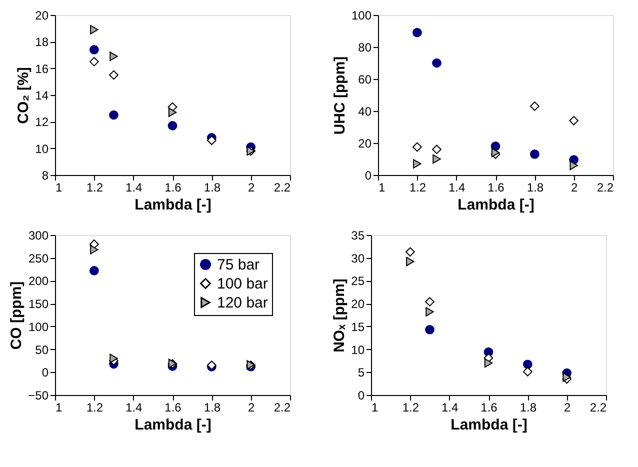  Describe the element at coordinates (42, 42) in the screenshot. I see `y-tick-label: 18` at that location.